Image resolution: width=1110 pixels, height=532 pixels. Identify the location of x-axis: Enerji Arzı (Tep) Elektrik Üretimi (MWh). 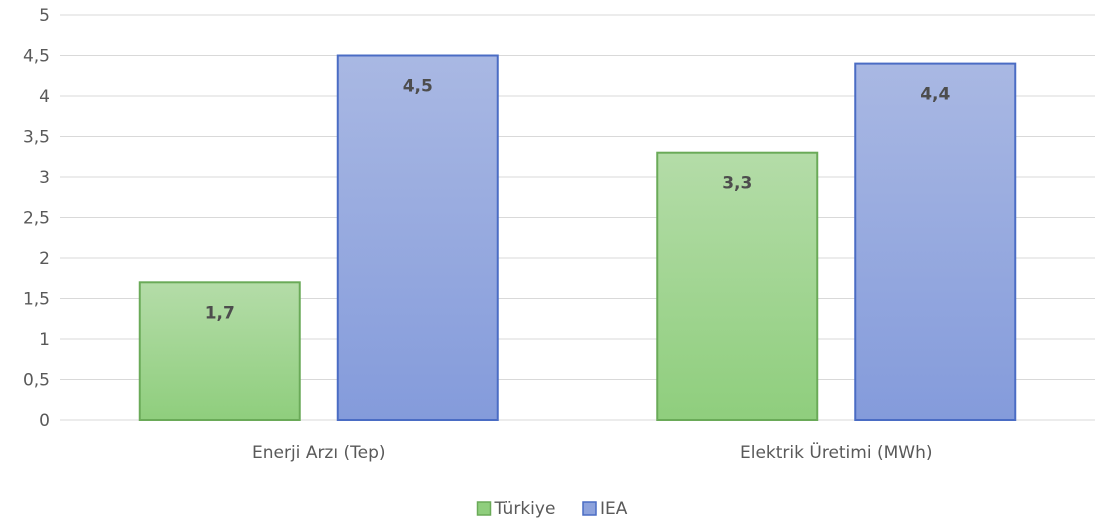
(592, 452).